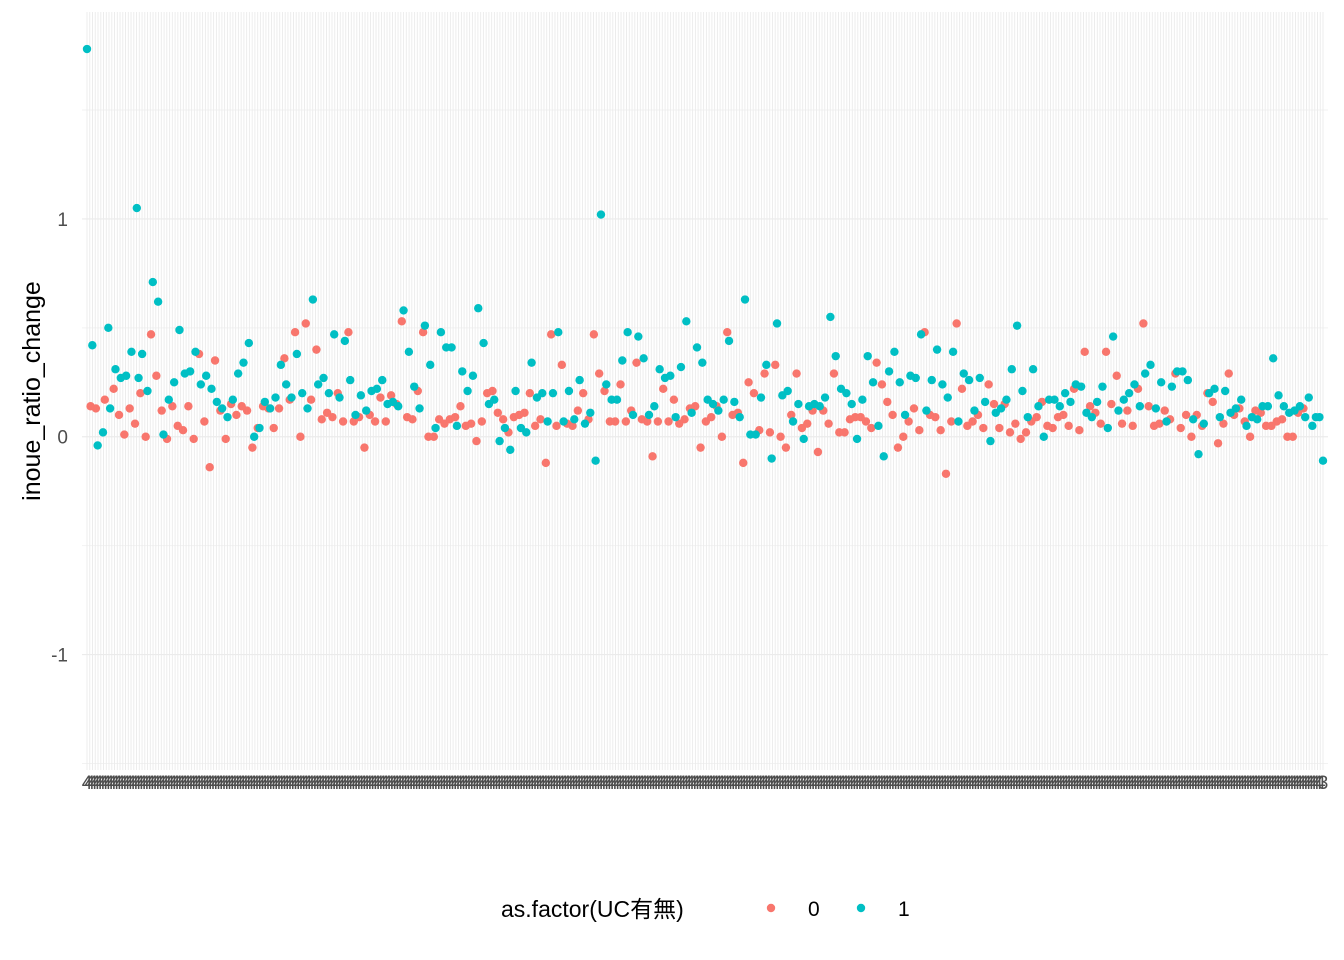 Image resolution: width=1344 pixels, height=960 pixels. What do you see at coordinates (32, 391) in the screenshot?
I see `y-axis-title: inoue_ratio_change` at bounding box center [32, 391].